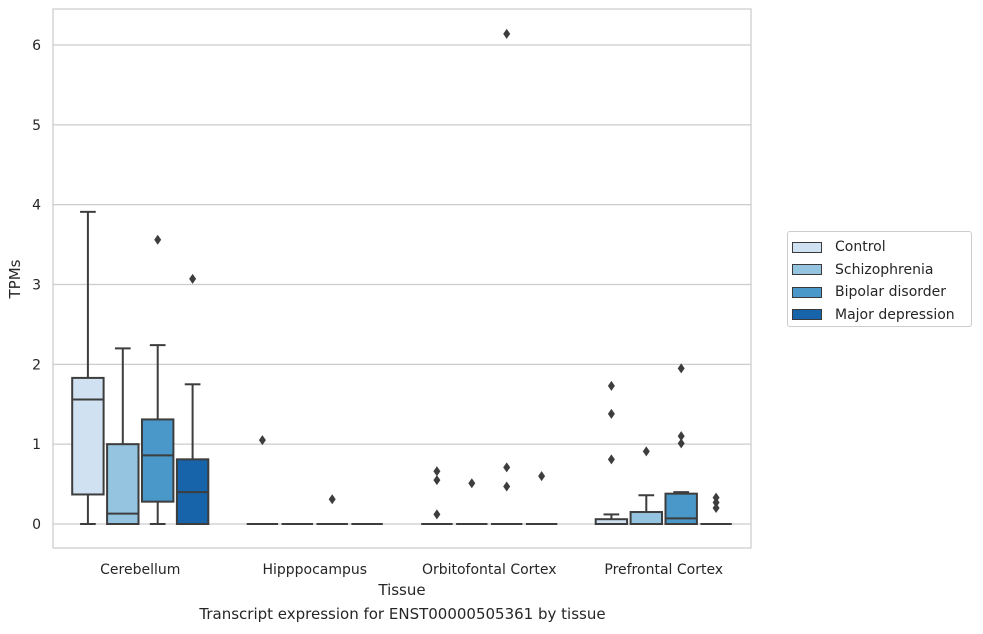 The height and width of the screenshot is (634, 983). Describe the element at coordinates (895, 314) in the screenshot. I see `legend-label: Major depression` at that location.